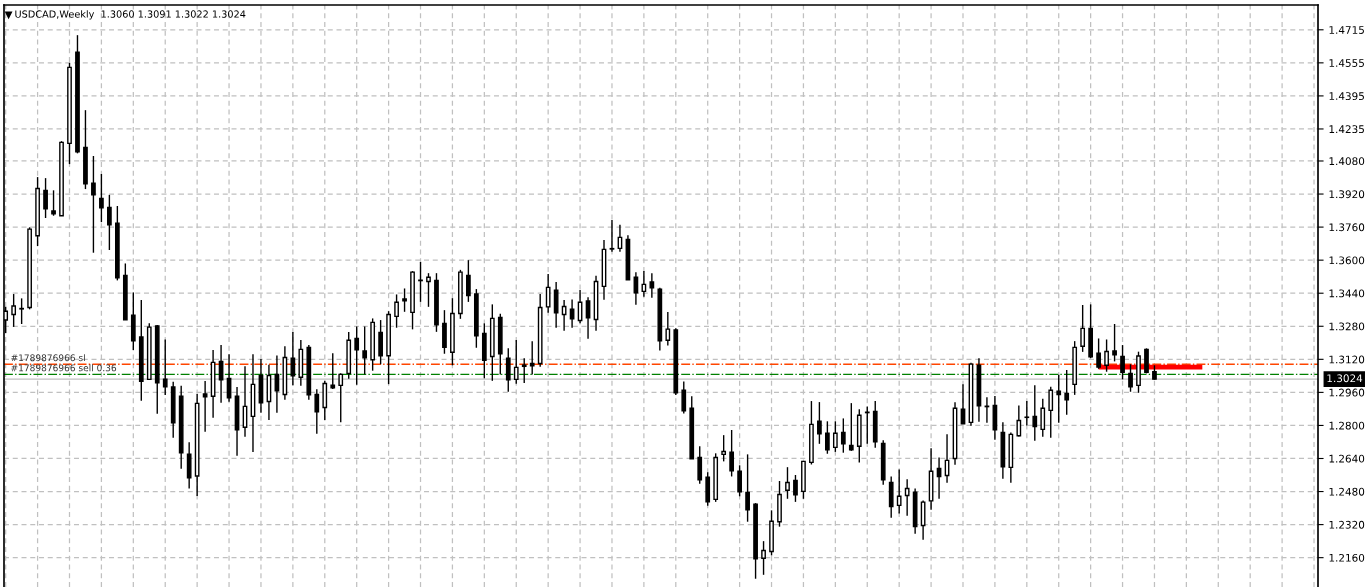 The width and height of the screenshot is (1365, 587). What do you see at coordinates (1346, 63) in the screenshot?
I see `y-tick-label: 1.4555` at bounding box center [1346, 63].